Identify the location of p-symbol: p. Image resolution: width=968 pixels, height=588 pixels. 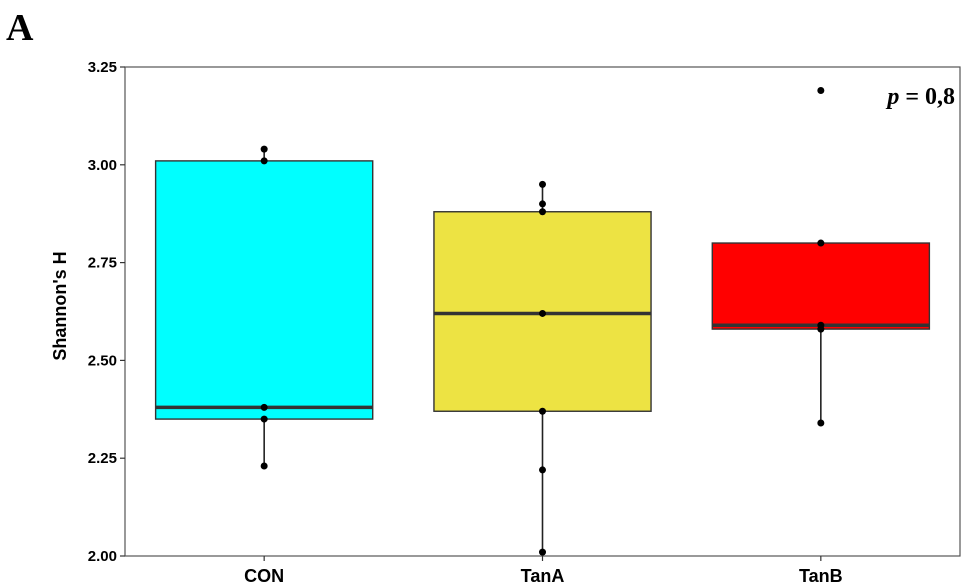
(892, 97).